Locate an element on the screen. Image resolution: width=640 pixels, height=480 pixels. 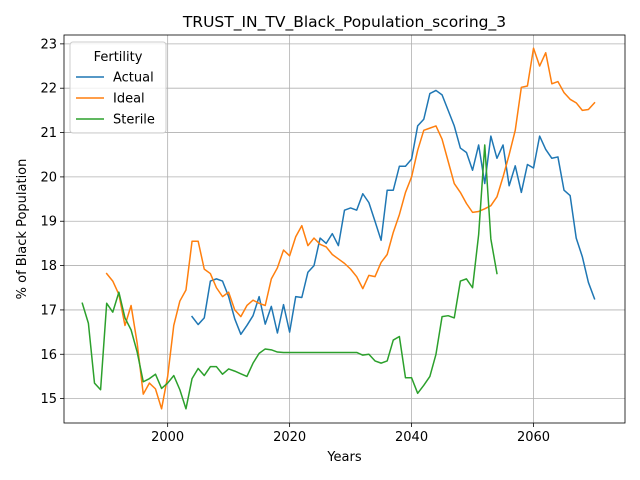
y-tick-label: 20 is located at coordinates (48, 177).